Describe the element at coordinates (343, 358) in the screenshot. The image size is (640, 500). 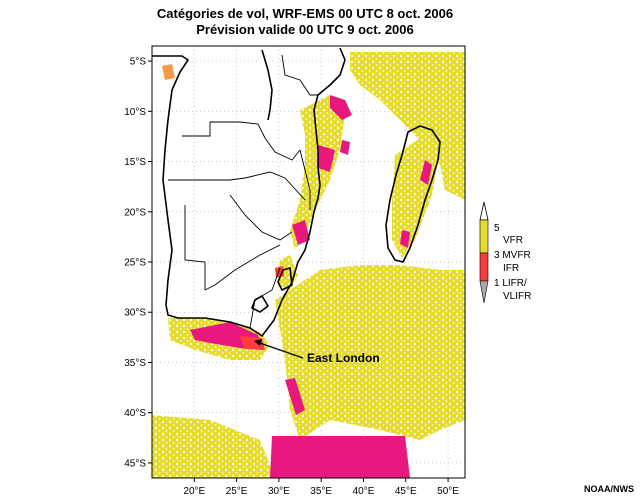
I see `annotation-east-london: East London` at that location.